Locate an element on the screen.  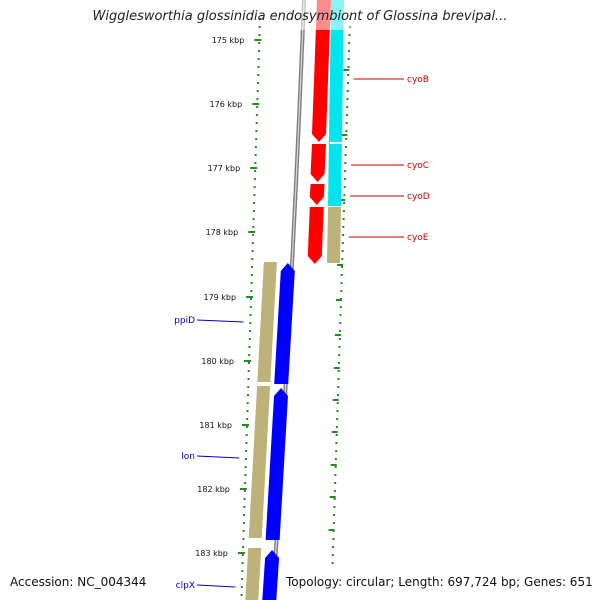
gene-label-lon: lon is located at coordinates (188, 457).